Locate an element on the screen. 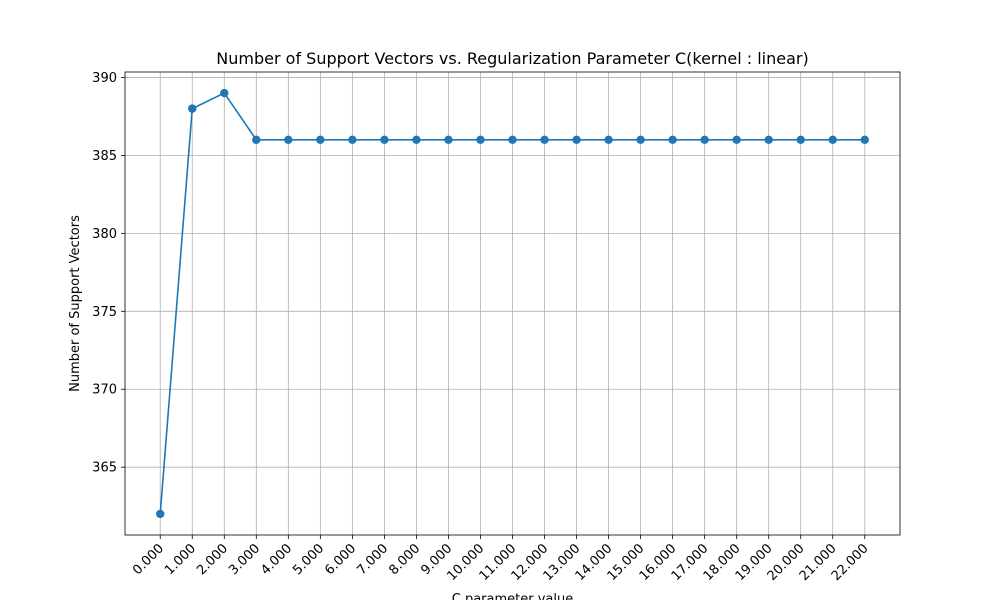 Image resolution: width=1000 pixels, height=600 pixels. x-tick-label: 7.000 is located at coordinates (372, 559).